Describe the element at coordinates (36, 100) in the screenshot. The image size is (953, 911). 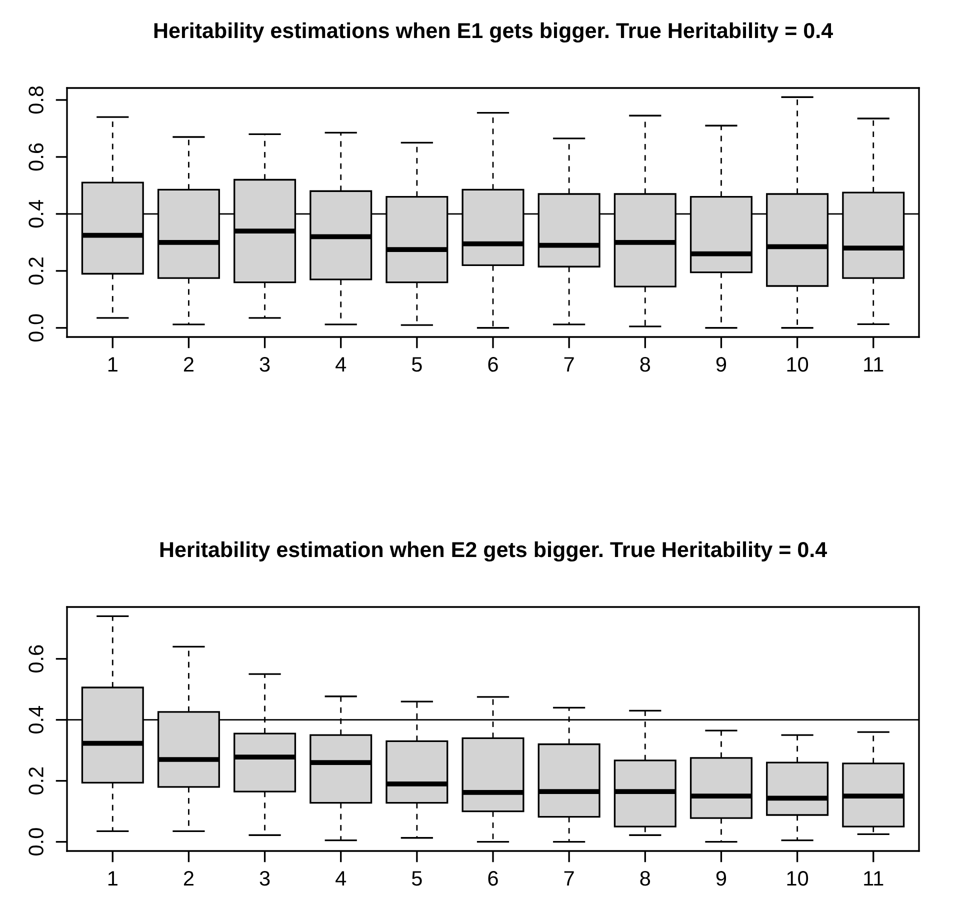
I see `y-tick-label: 0.8` at that location.